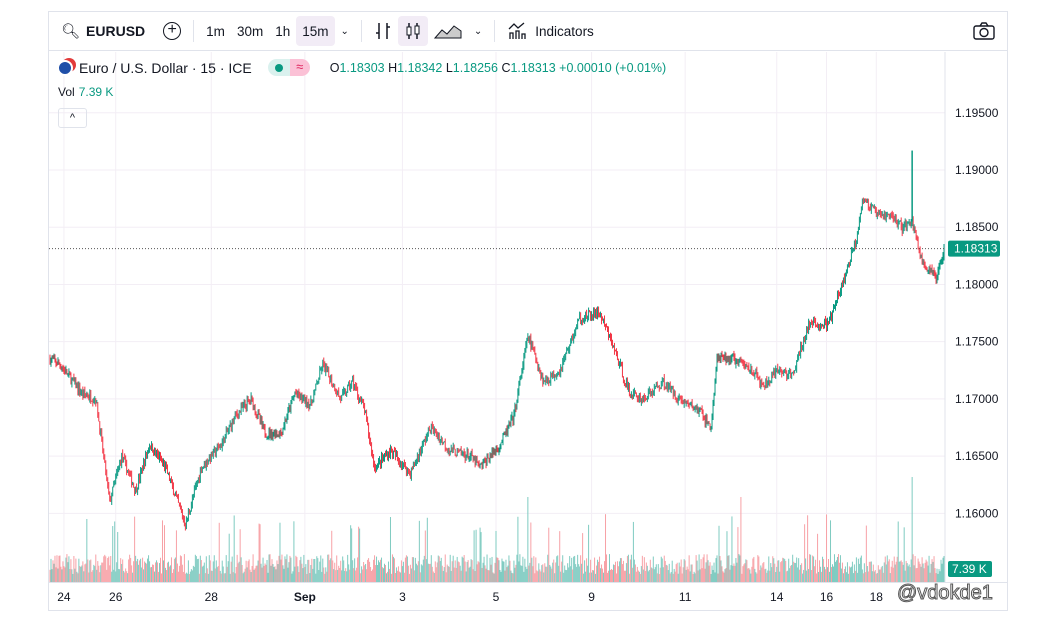 The height and width of the screenshot is (632, 1055). What do you see at coordinates (984, 31) in the screenshot?
I see `screenshot-button` at bounding box center [984, 31].